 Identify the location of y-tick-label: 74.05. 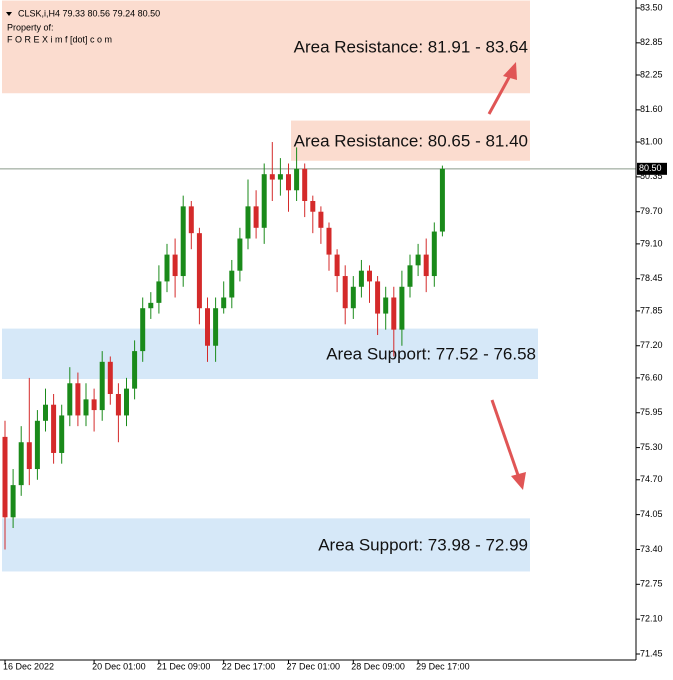
(651, 514).